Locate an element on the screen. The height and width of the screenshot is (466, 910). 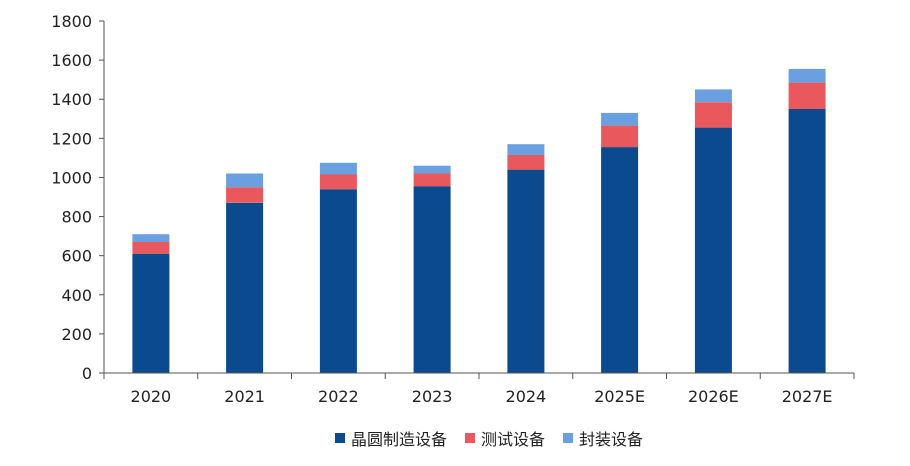
x-tick-label: 2021 is located at coordinates (244, 396).